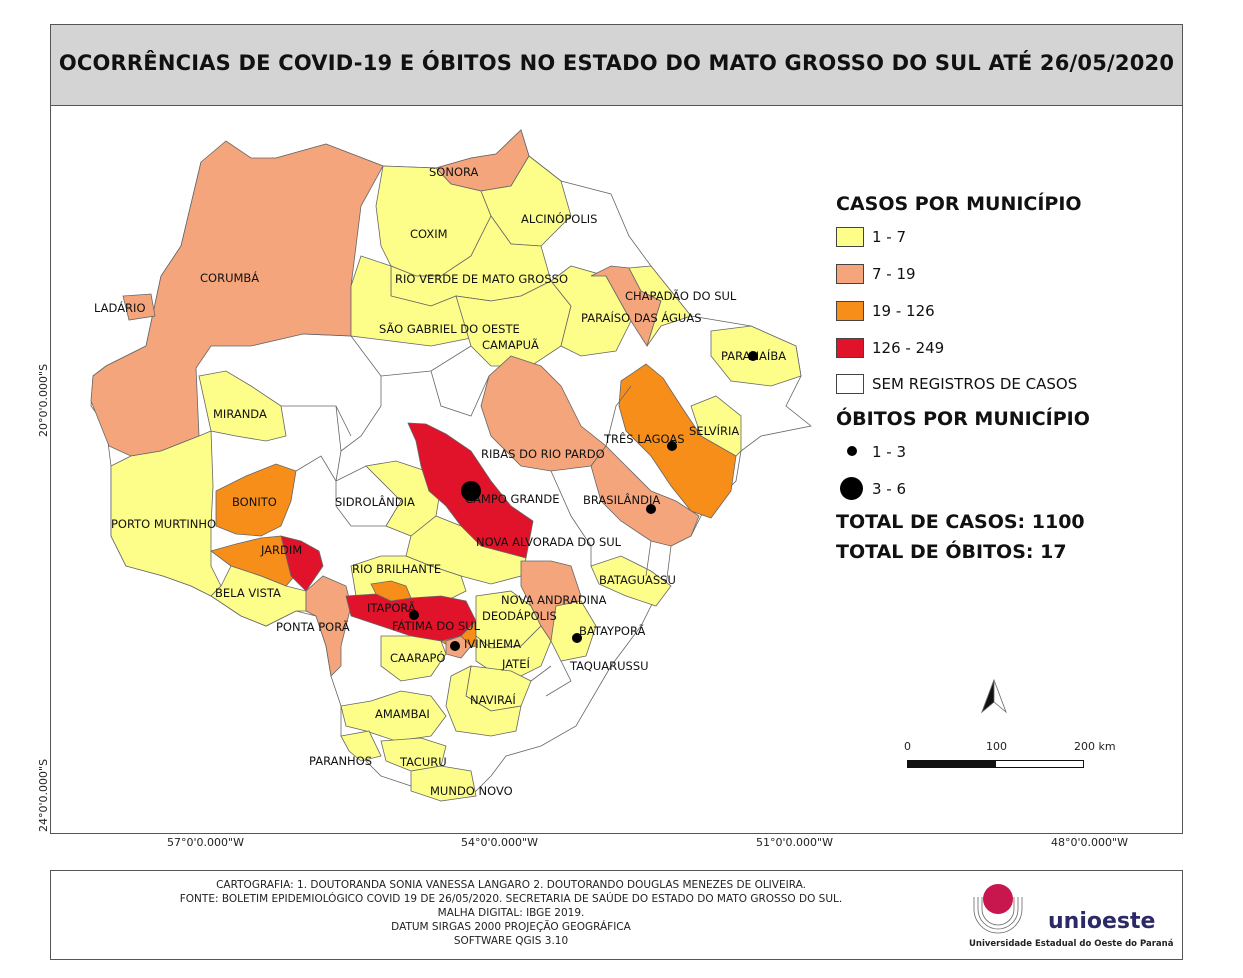 The height and width of the screenshot is (978, 1243). I want to click on death-marker-fatima, so click(414, 615).